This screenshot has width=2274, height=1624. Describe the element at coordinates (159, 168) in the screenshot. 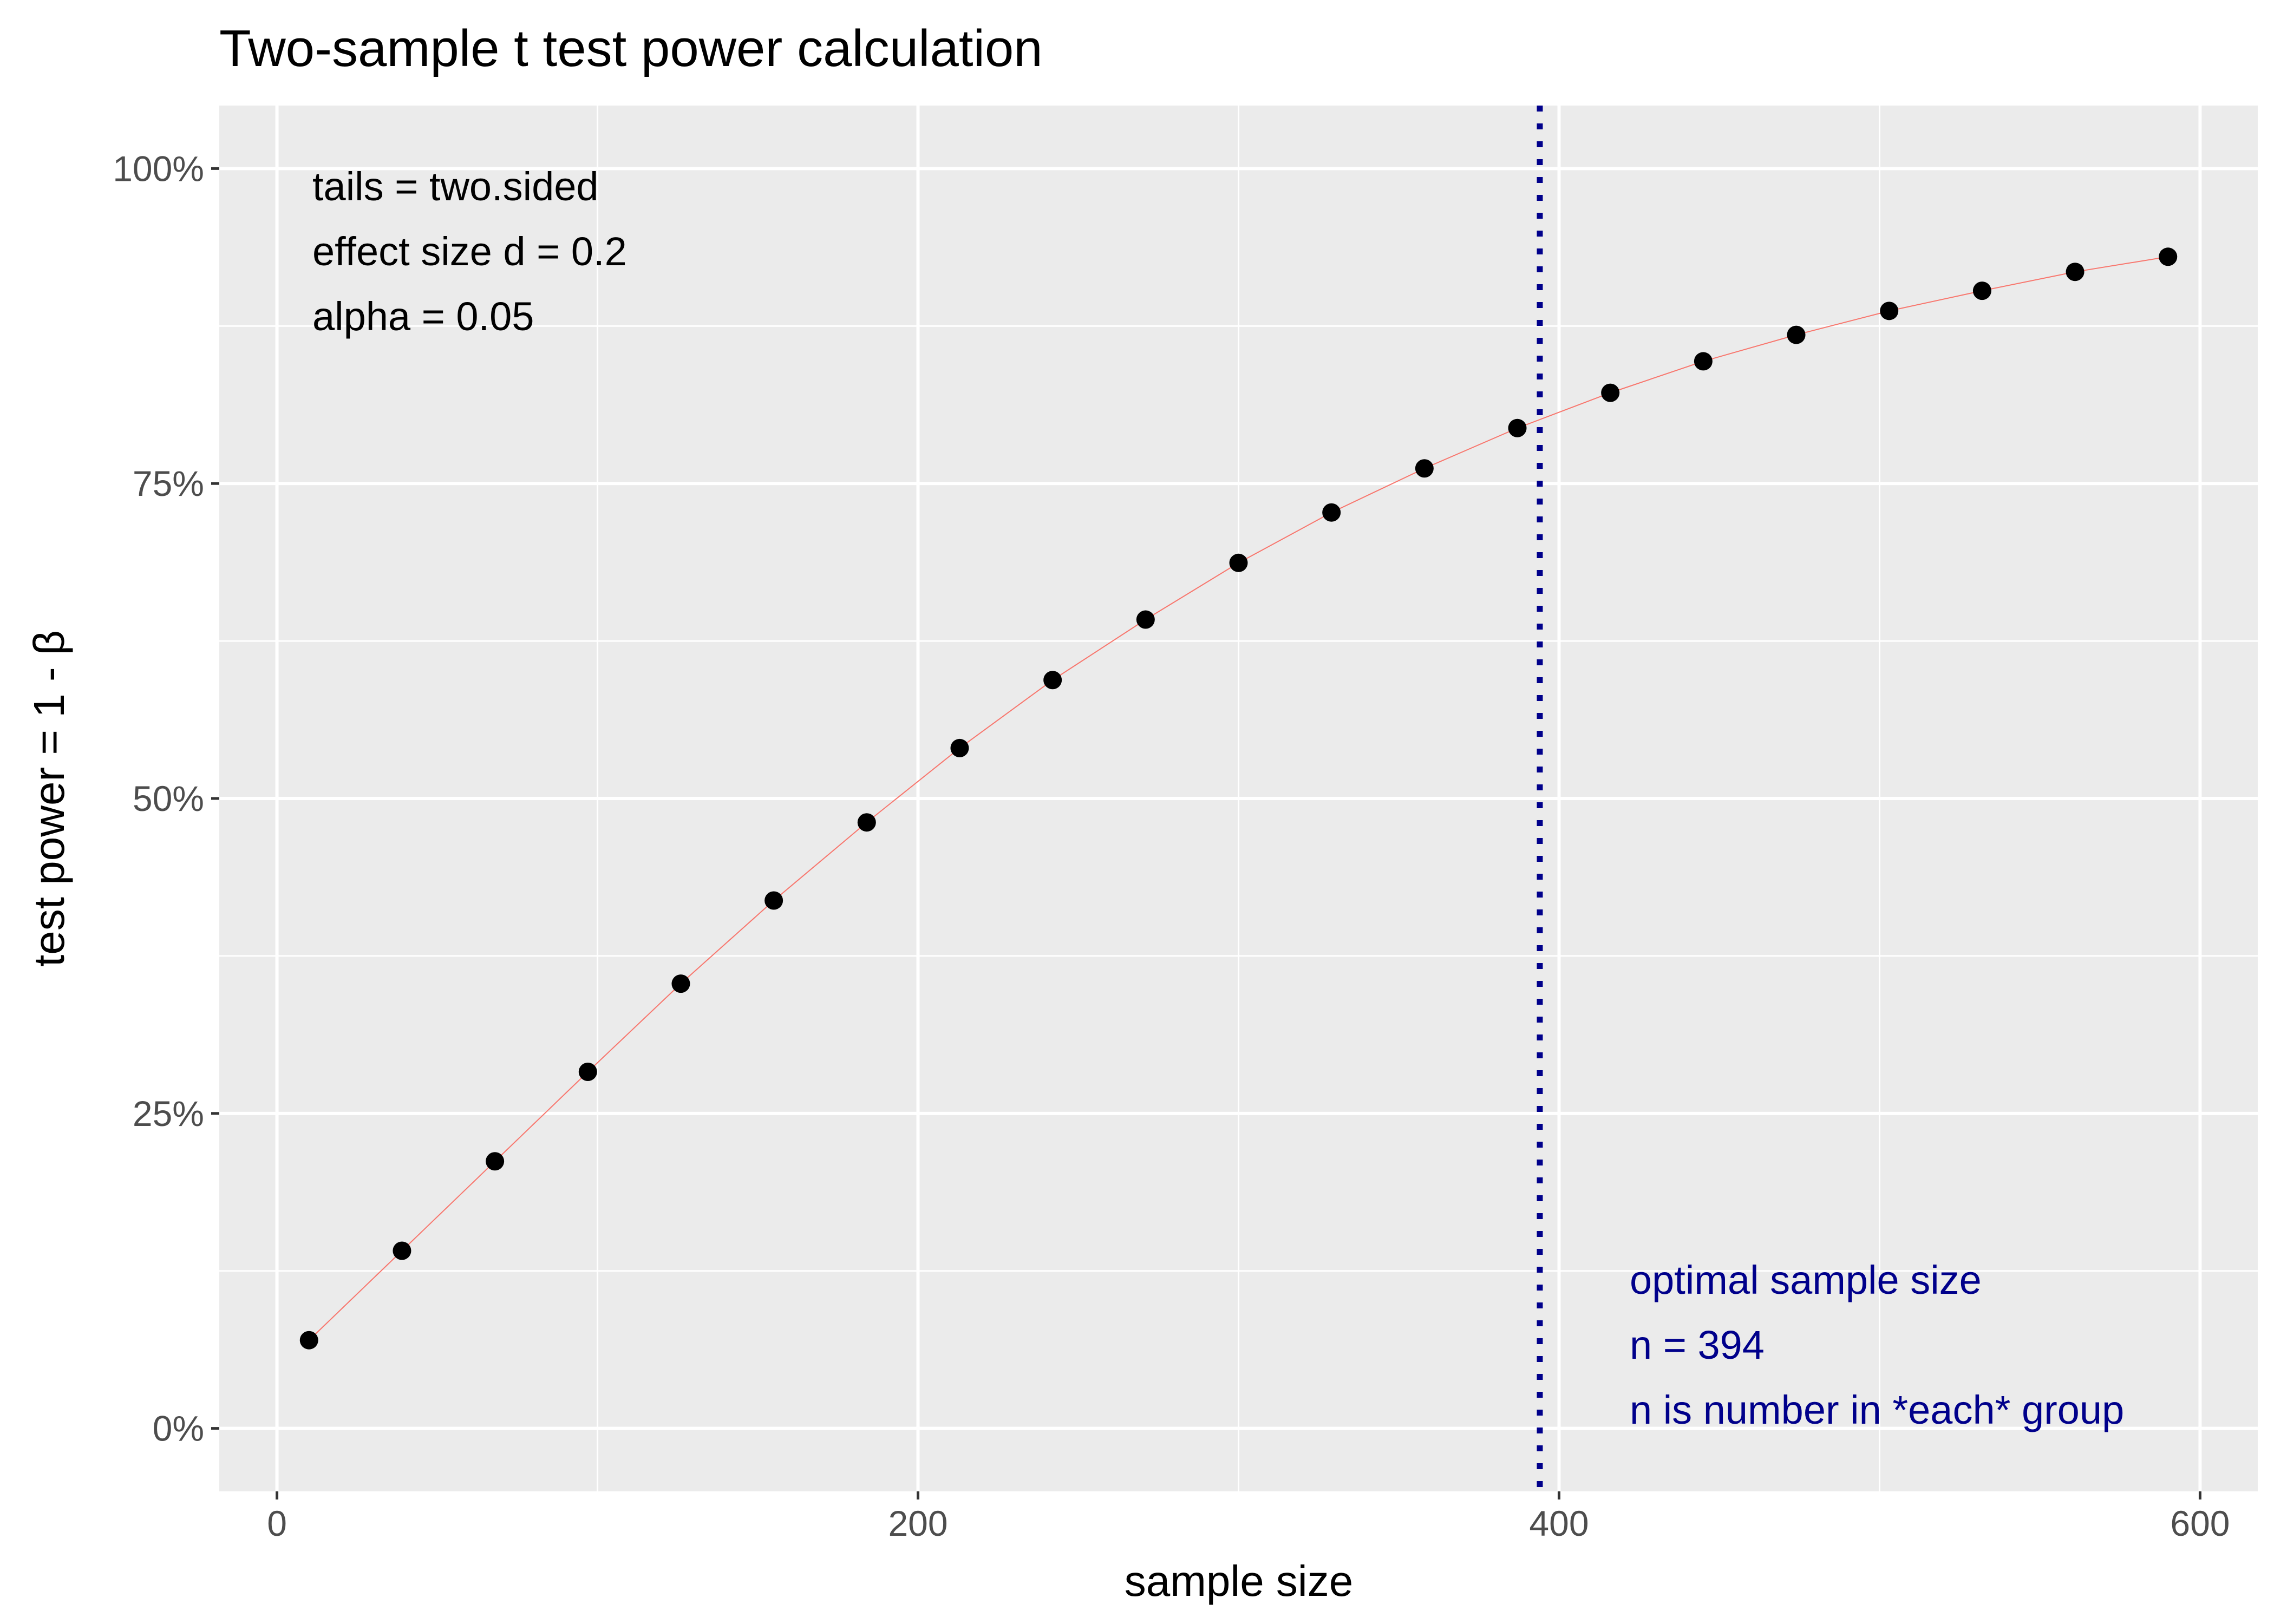

I see `y-tick-label: 100%` at that location.